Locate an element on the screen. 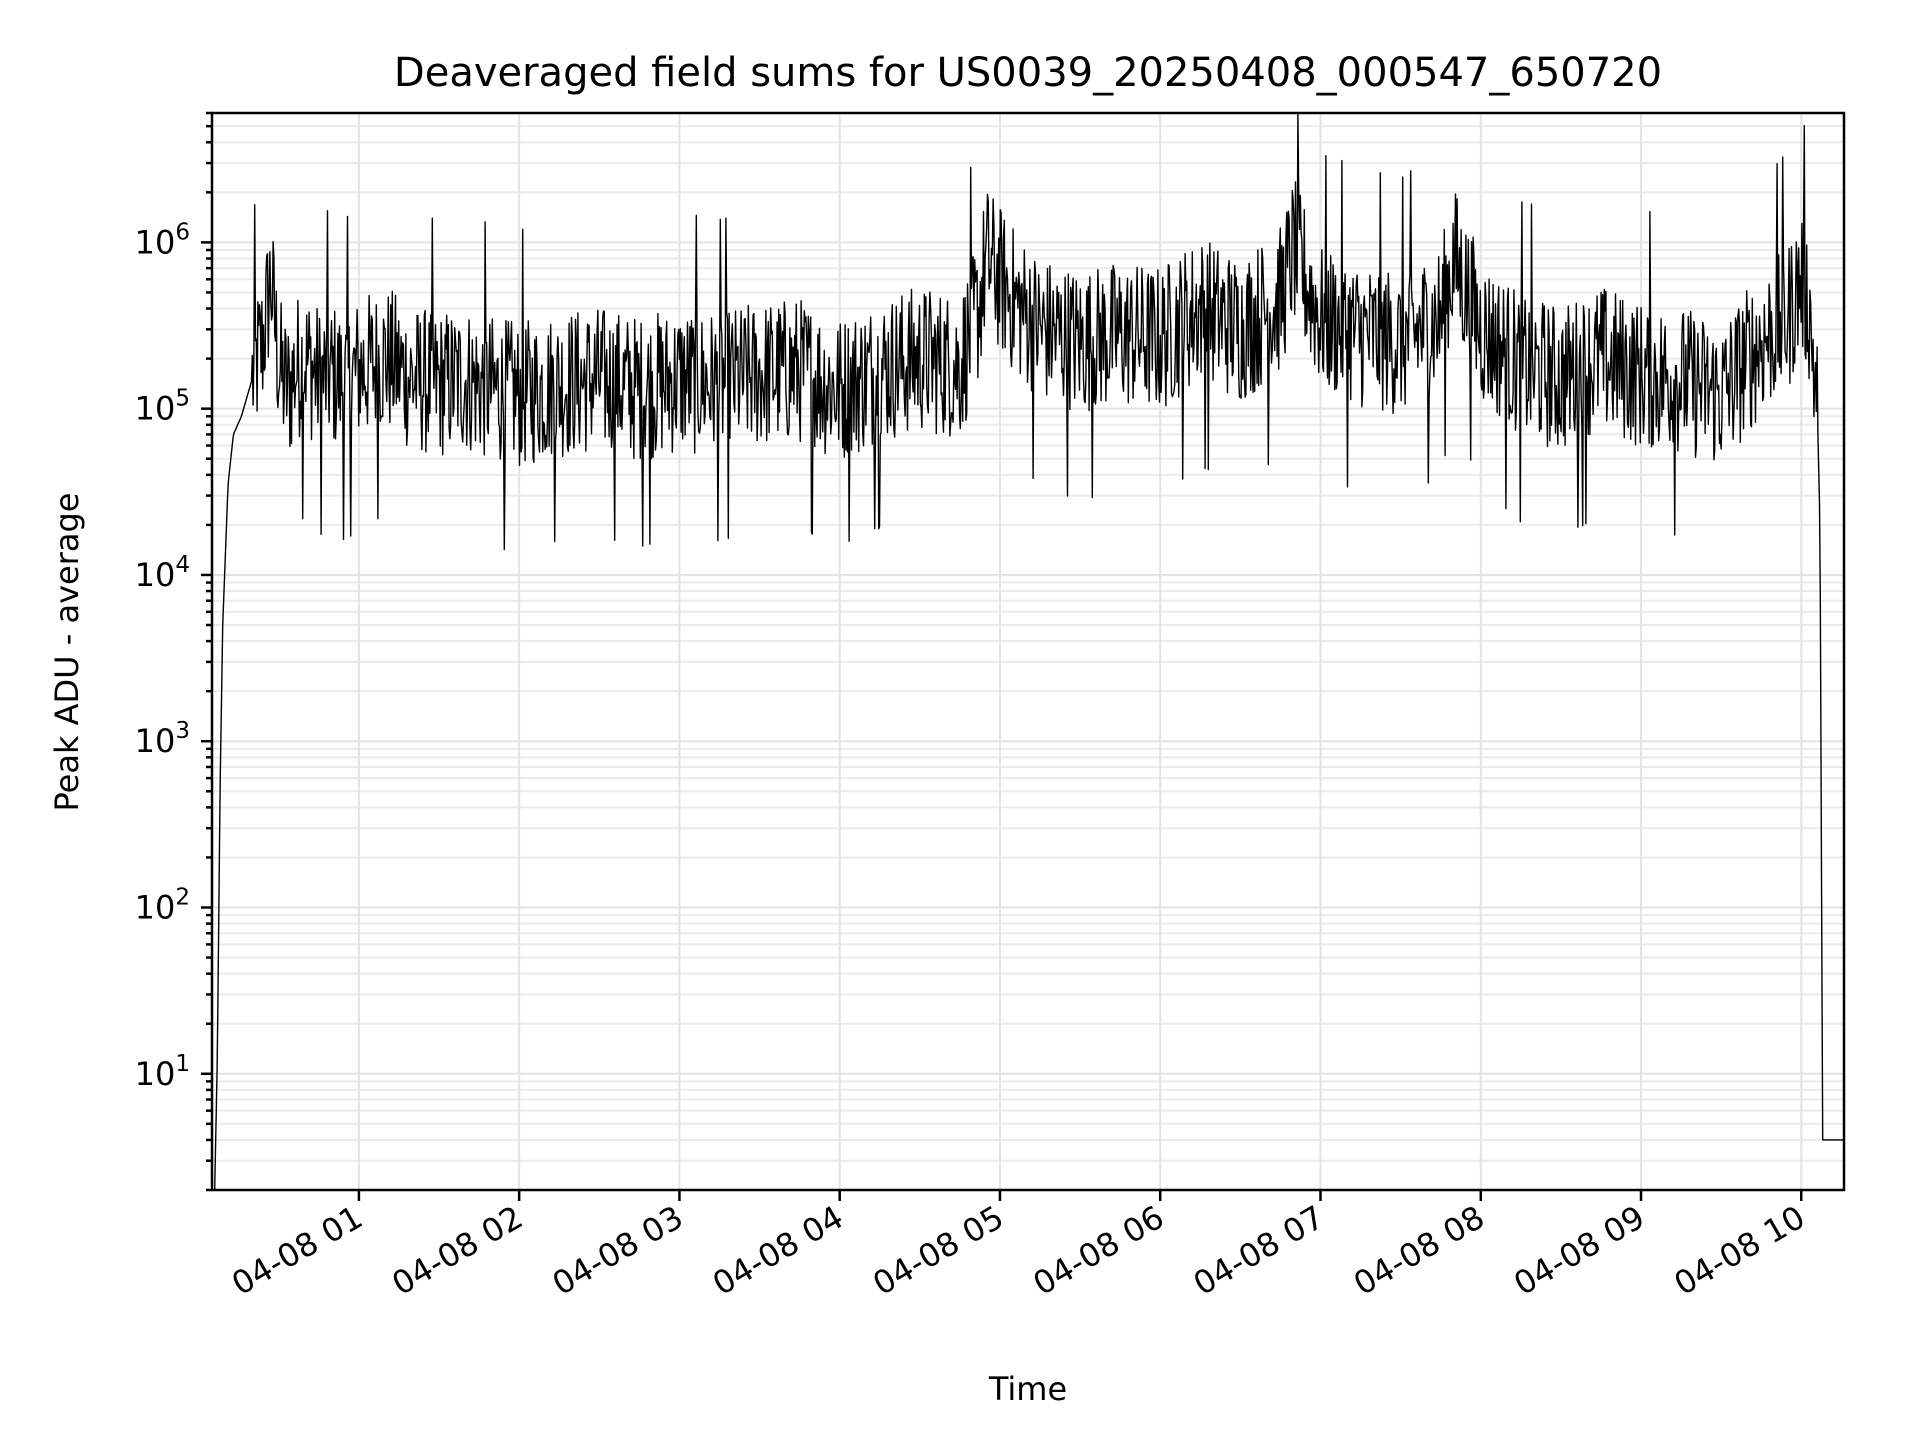 The width and height of the screenshot is (1920, 1440). y-tick-label: 10¹ is located at coordinates (162, 1072).